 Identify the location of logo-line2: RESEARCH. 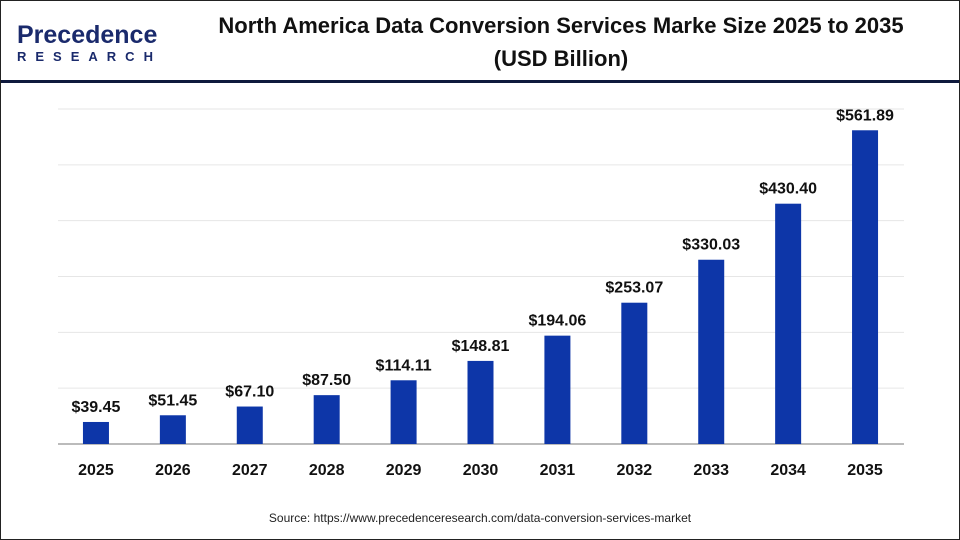
(89, 56).